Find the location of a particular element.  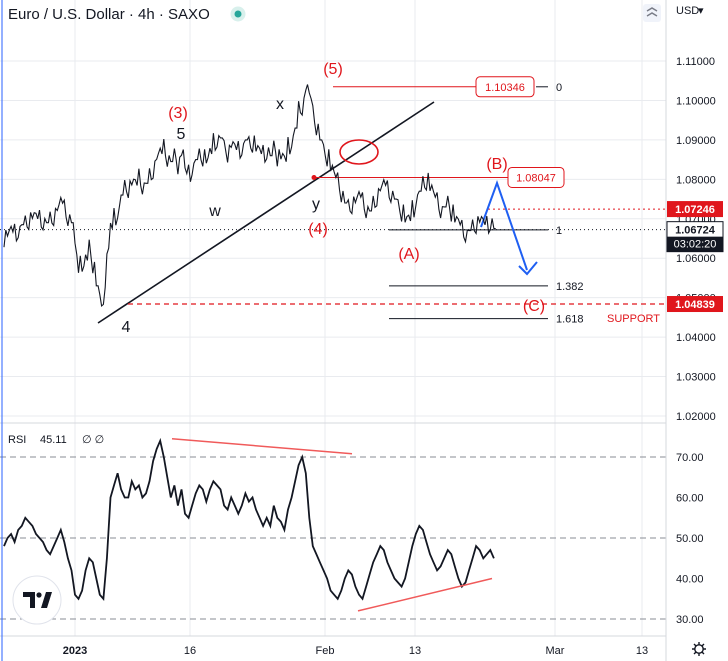

status-dot-icon is located at coordinates (238, 14).